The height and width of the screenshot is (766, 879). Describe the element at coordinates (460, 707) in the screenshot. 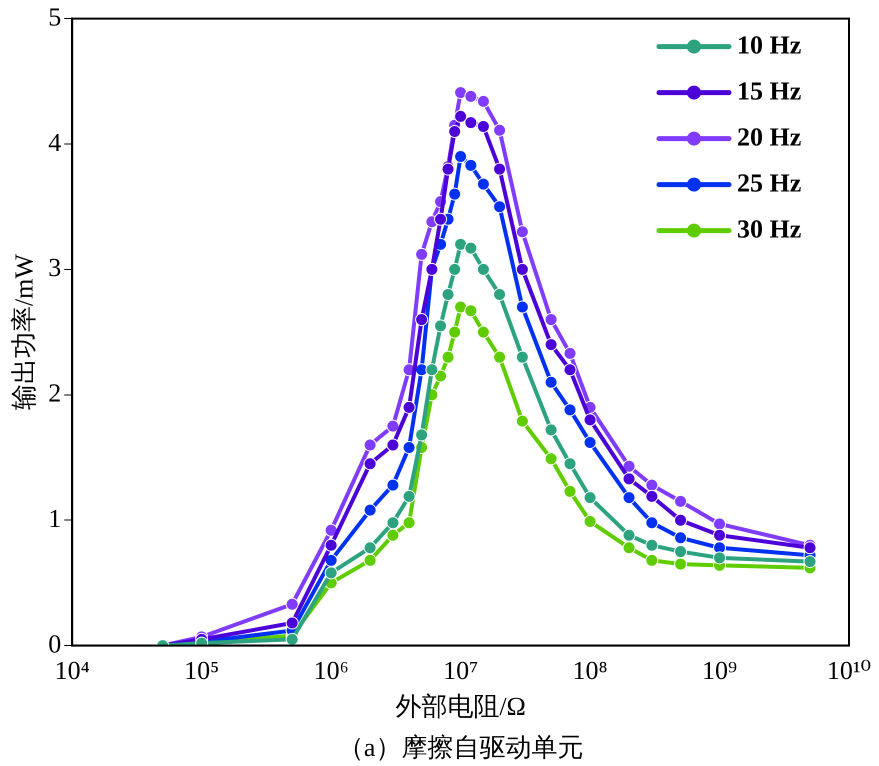

I see `x-axis-title: 外部电阻/Ω` at that location.